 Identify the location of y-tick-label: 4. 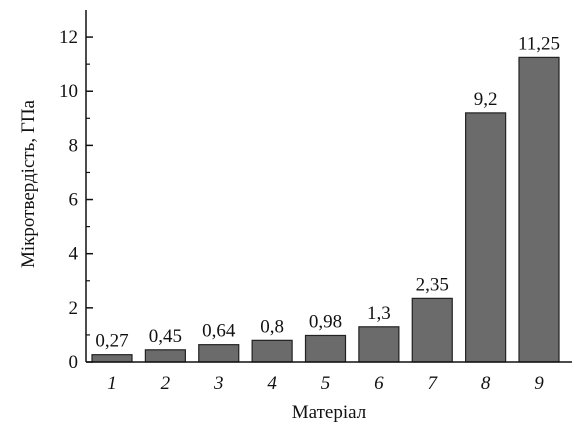
(74, 254).